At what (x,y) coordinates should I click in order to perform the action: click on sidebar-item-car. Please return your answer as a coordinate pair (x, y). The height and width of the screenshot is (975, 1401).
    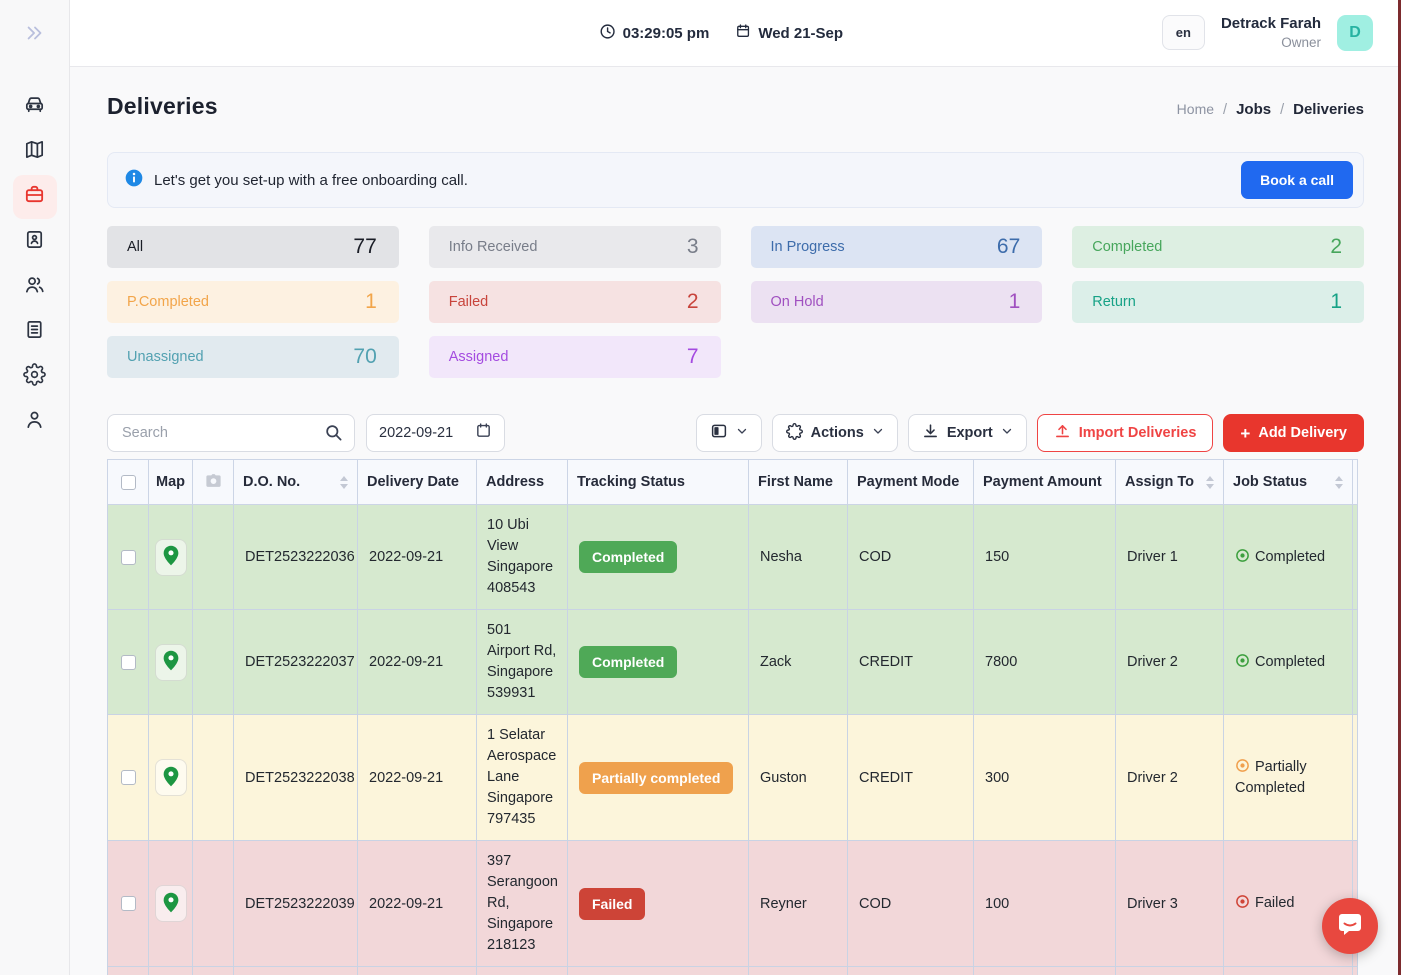
    Looking at the image, I should click on (35, 107).